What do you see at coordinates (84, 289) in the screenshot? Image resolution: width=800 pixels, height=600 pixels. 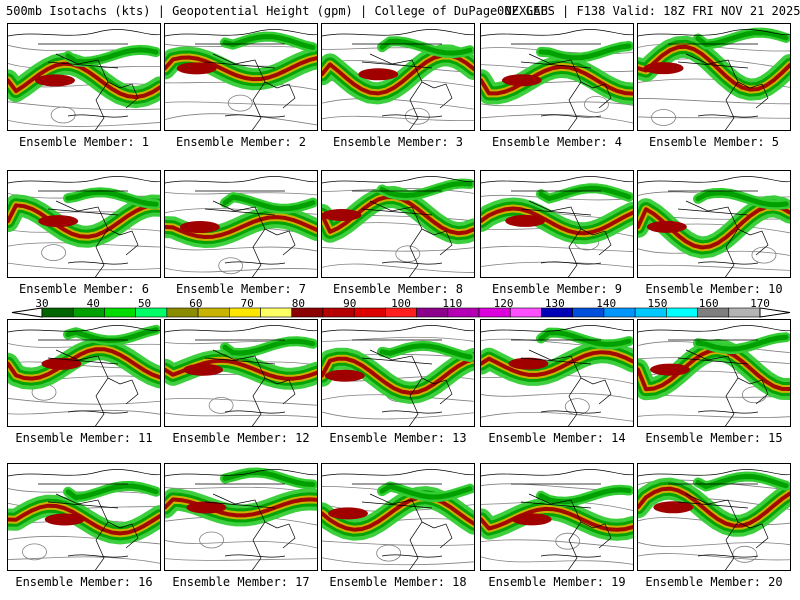 I see `member-caption: Ensemble Member: 6` at bounding box center [84, 289].